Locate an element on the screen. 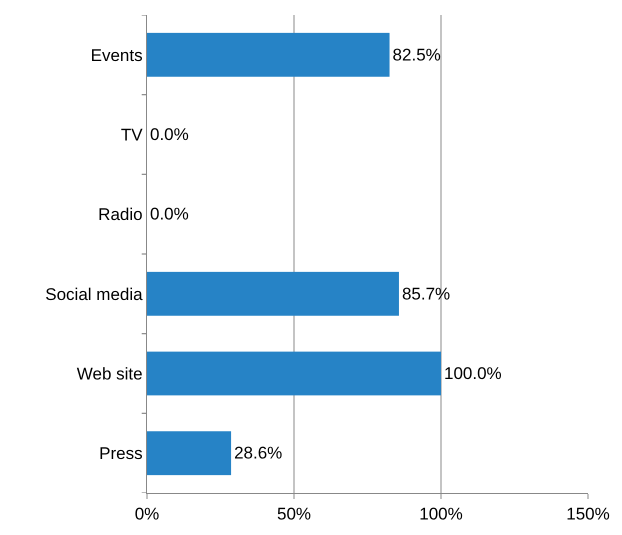 This screenshot has width=622, height=535. data-label: 82.5% is located at coordinates (416, 54).